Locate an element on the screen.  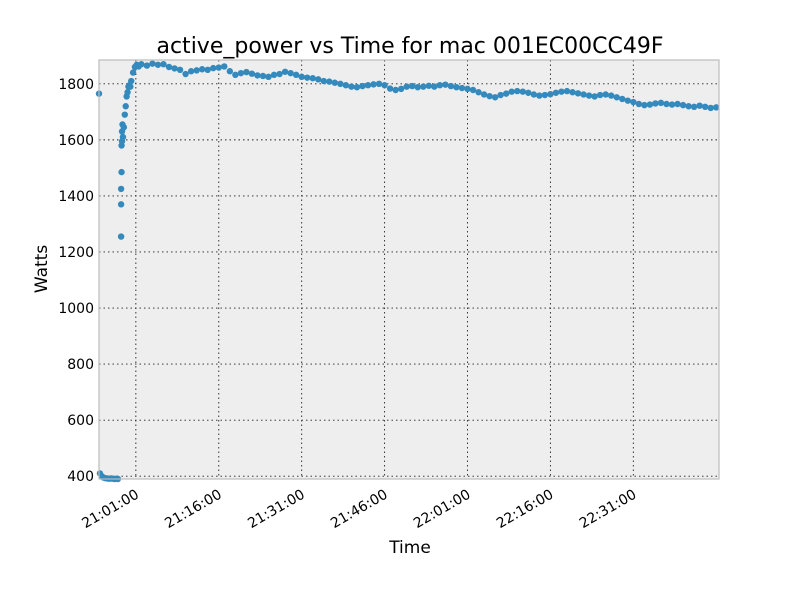
y-axis-label: Watts is located at coordinates (42, 269).